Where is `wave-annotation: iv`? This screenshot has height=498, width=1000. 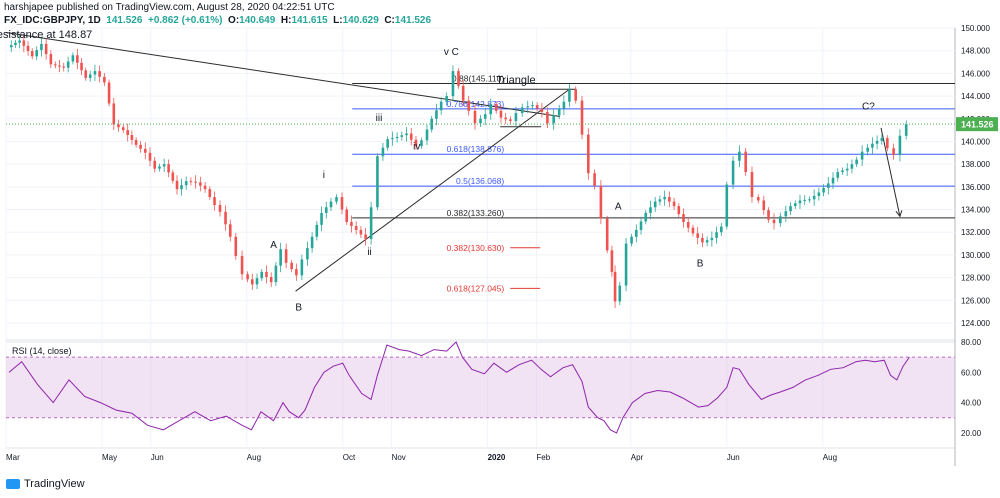 wave-annotation: iv is located at coordinates (416, 146).